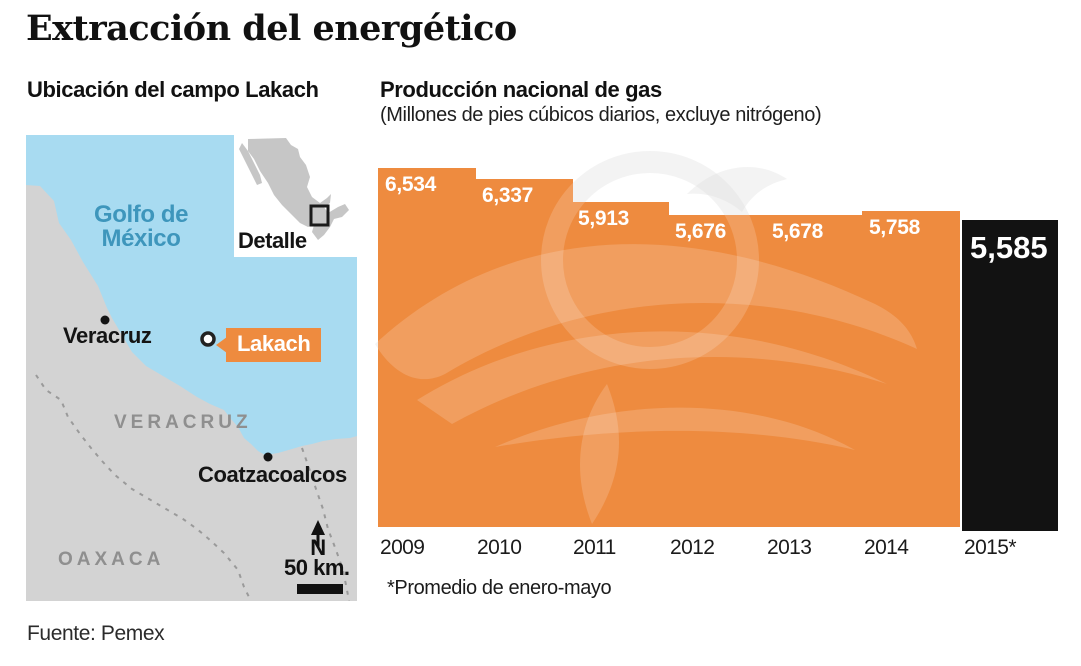 This screenshot has height=666, width=1081. Describe the element at coordinates (594, 547) in the screenshot. I see `x-tick-2011: 2011` at that location.